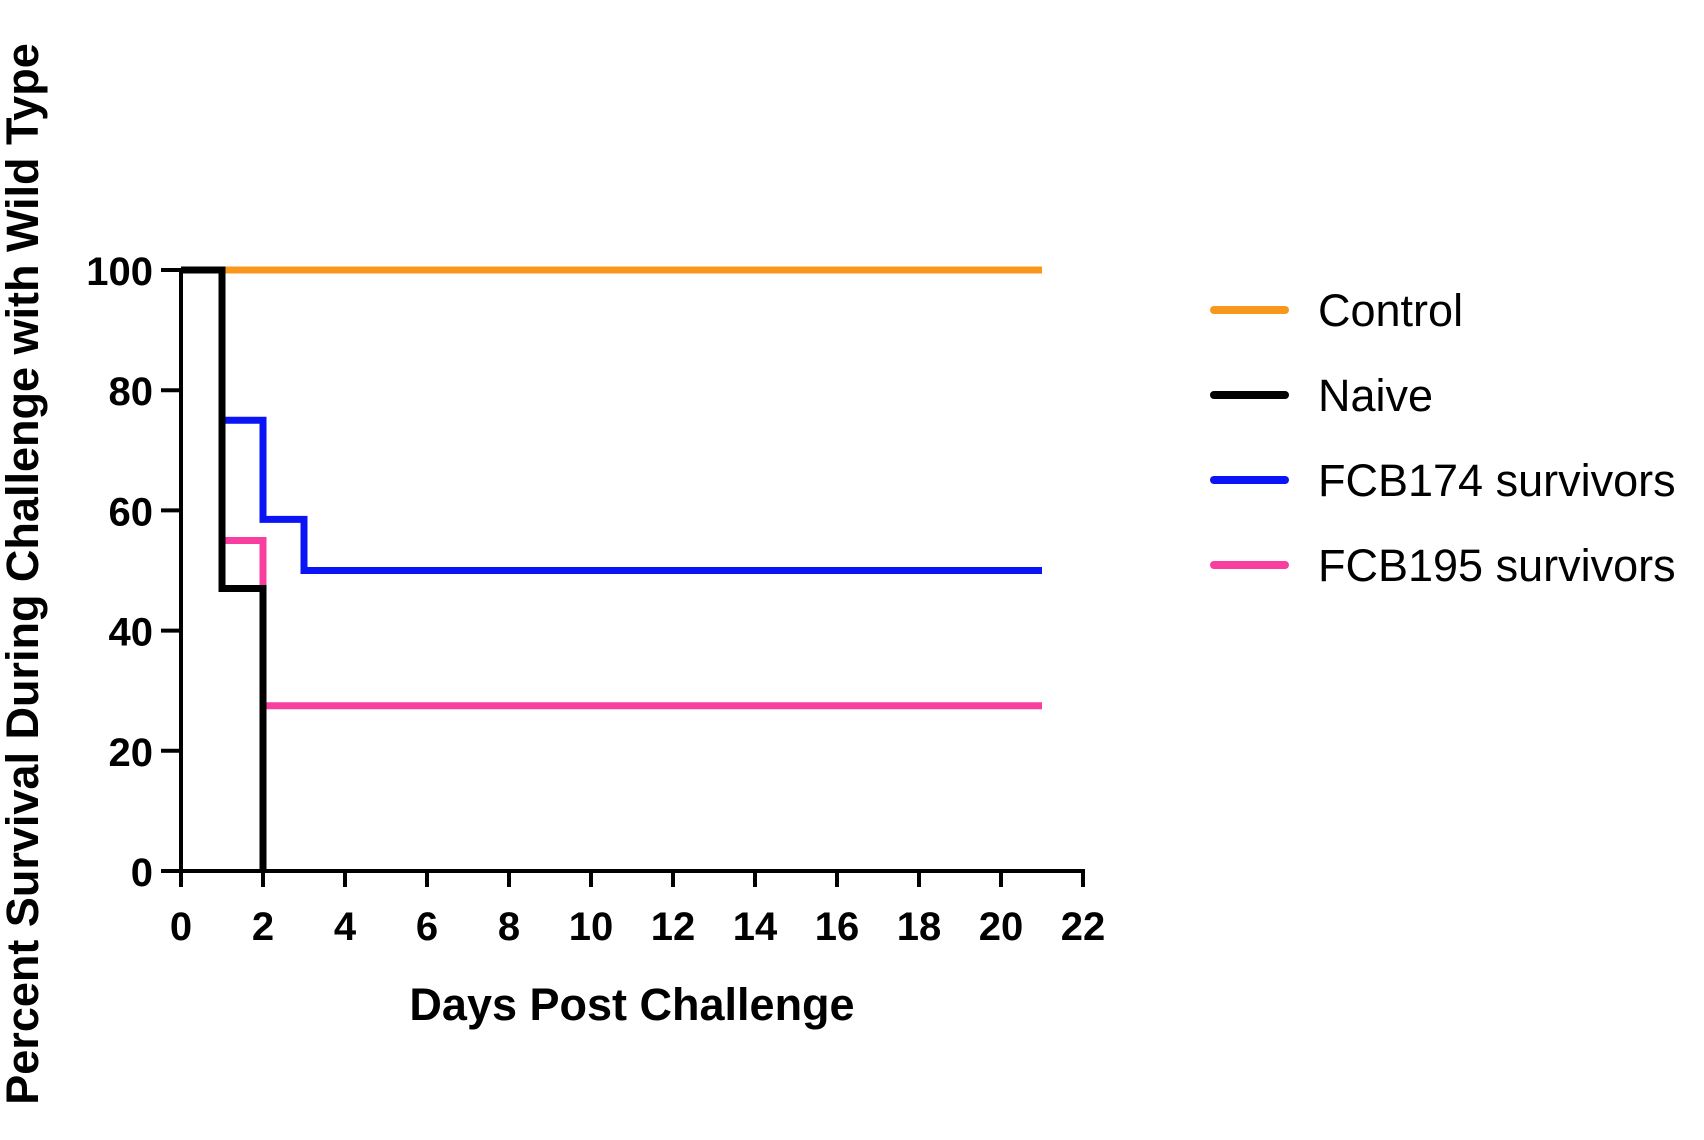 This screenshot has width=1704, height=1140. Describe the element at coordinates (1083, 927) in the screenshot. I see `x-tick-label: 22` at that location.